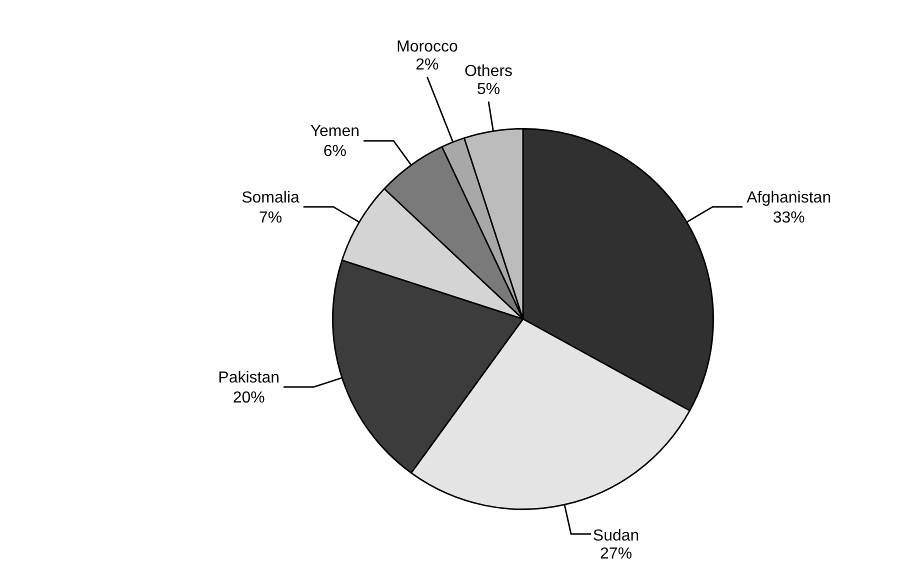 Image resolution: width=897 pixels, height=570 pixels. I want to click on slice-label: Somalia, so click(271, 197).